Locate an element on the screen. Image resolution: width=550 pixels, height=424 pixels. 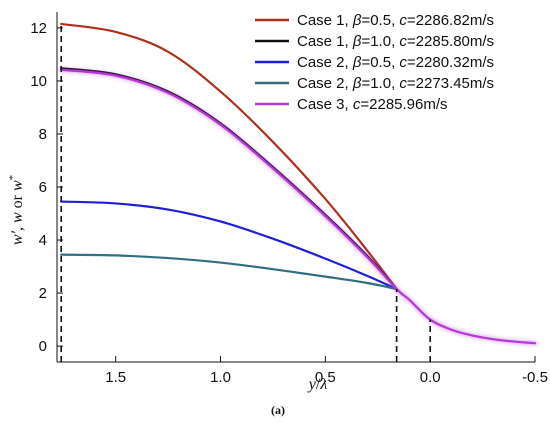
y-tick-label: 10 is located at coordinates (38, 81).